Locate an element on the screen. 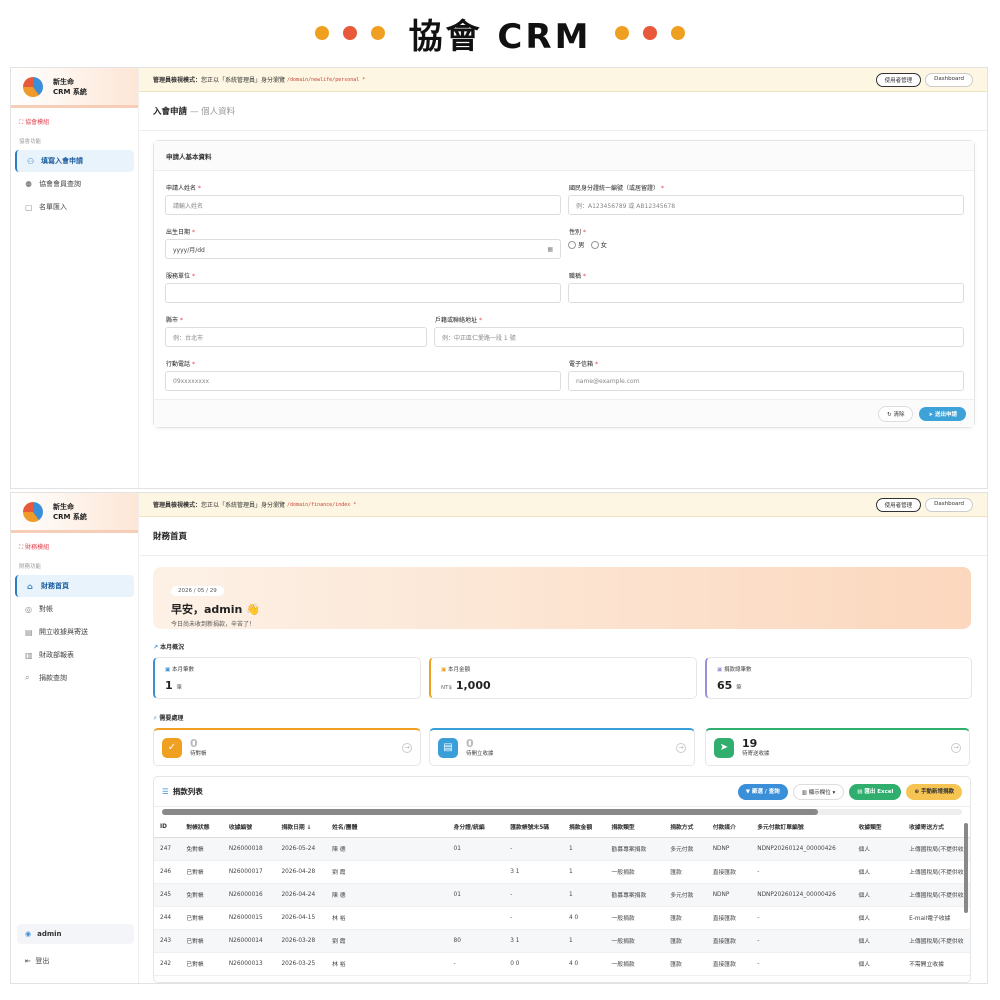  column-header: 收據類型 is located at coordinates (878, 827).